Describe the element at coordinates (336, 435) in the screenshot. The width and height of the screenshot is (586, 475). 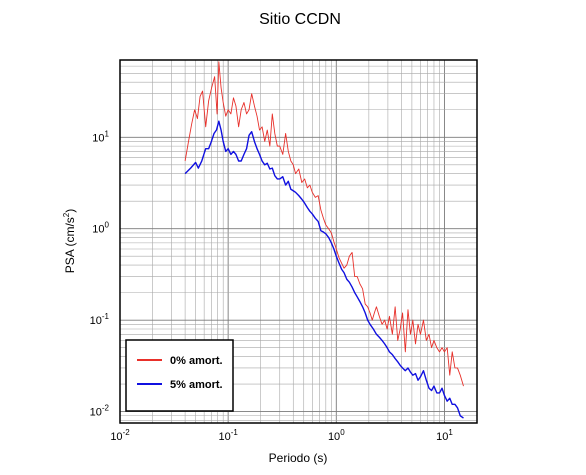
I see `x-tick-label: 10⁰` at that location.